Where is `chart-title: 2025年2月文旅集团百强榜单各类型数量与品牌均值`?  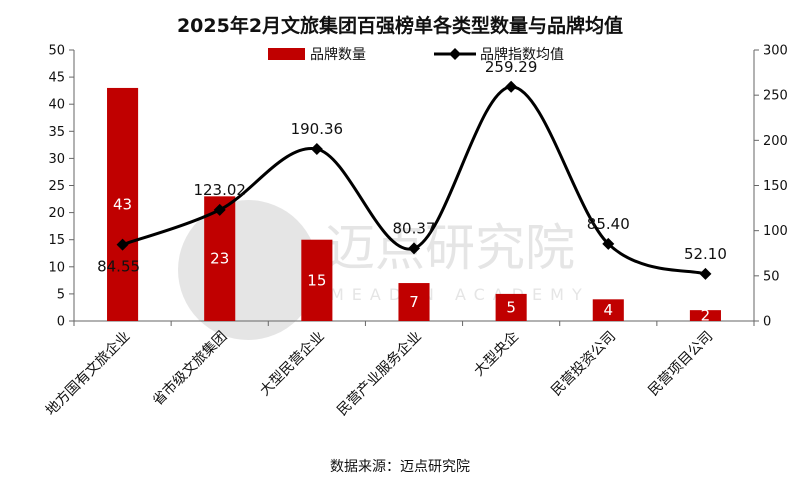
chart-title: 2025年2月文旅集团百强榜单各类型数量与品牌均值 is located at coordinates (400, 25).